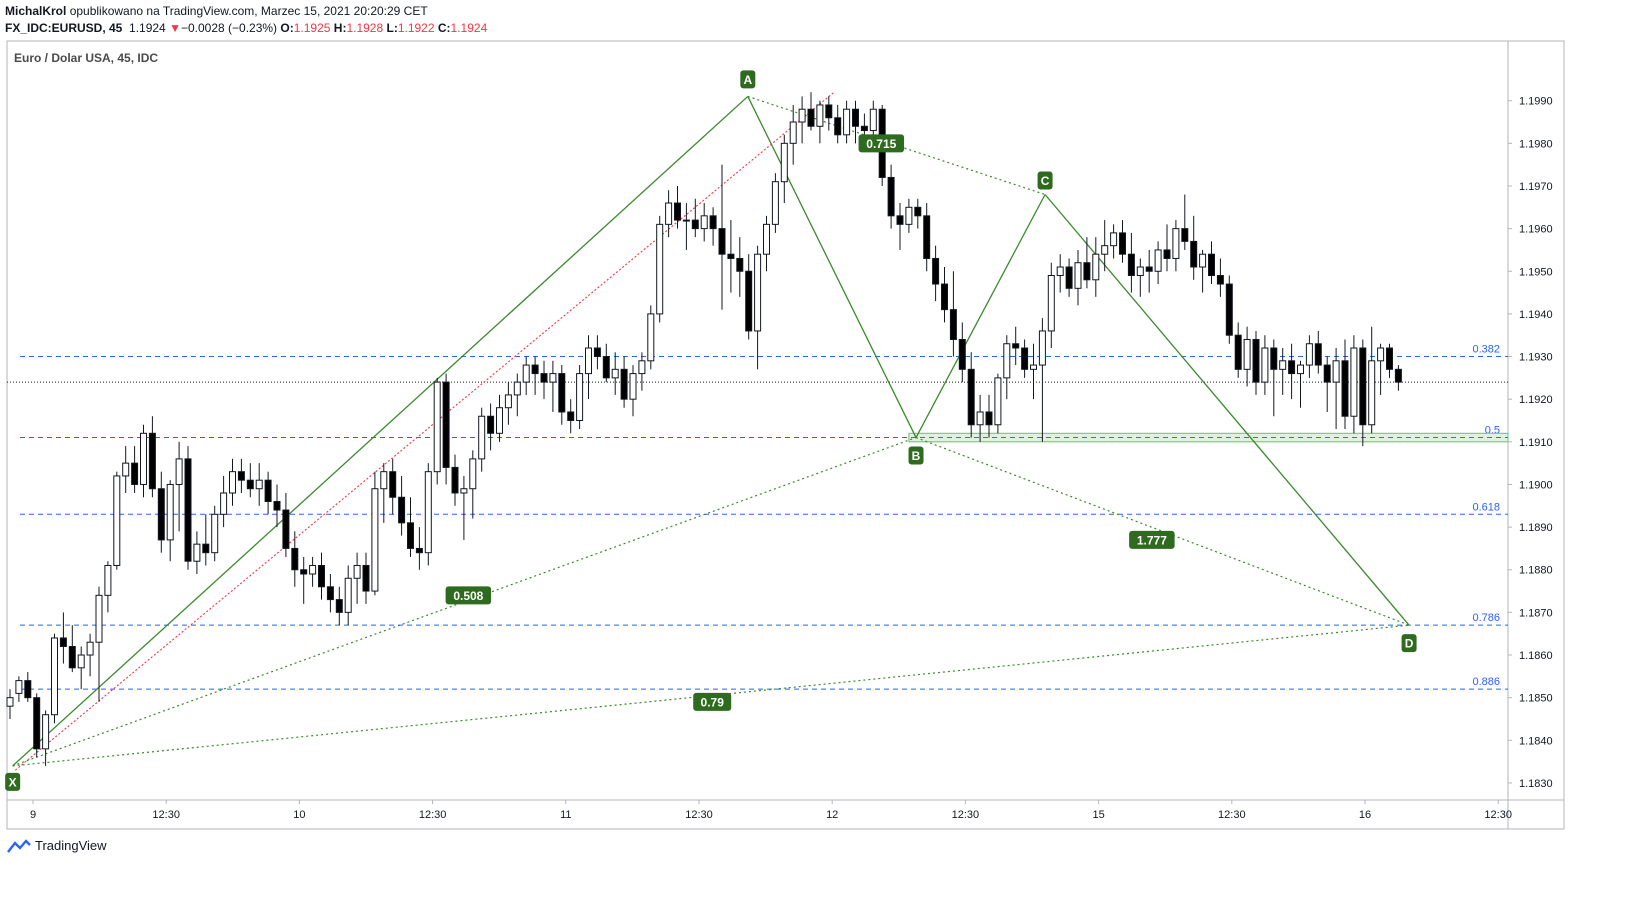 The image size is (1627, 897). Describe the element at coordinates (1536, 528) in the screenshot. I see `price-tick-label: 1.1890` at that location.